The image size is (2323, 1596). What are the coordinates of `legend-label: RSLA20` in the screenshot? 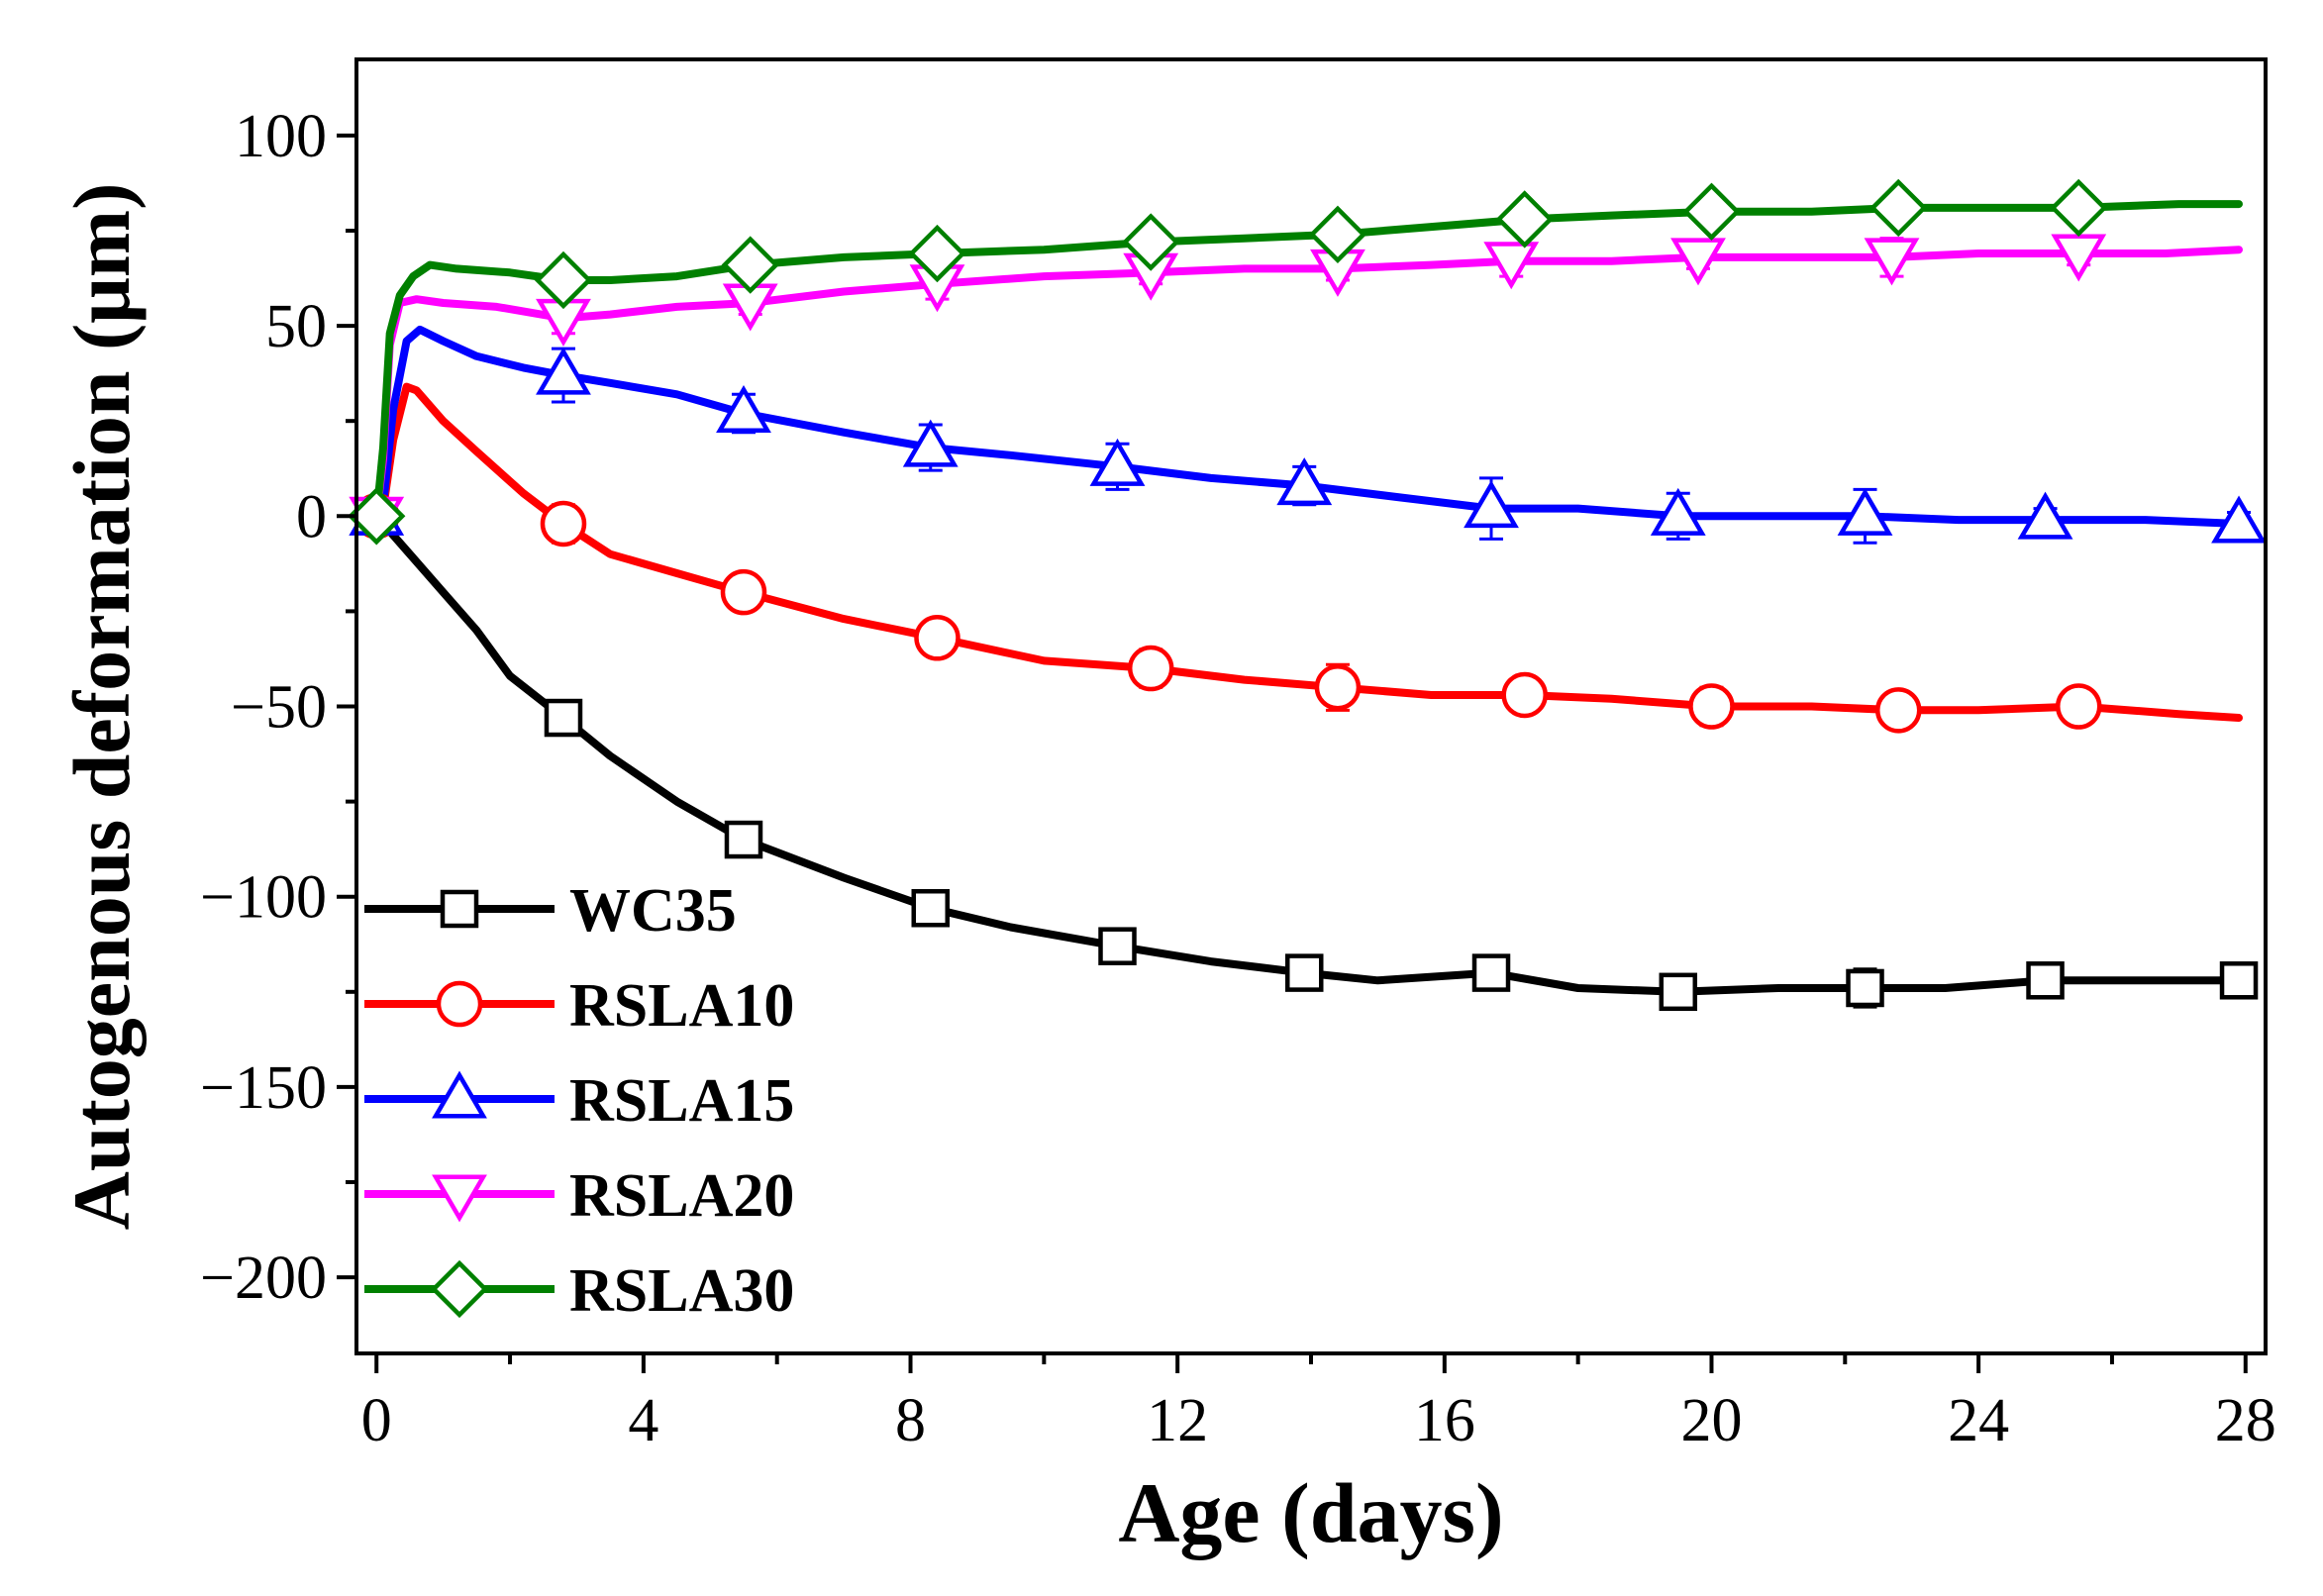 It's located at (681, 1196).